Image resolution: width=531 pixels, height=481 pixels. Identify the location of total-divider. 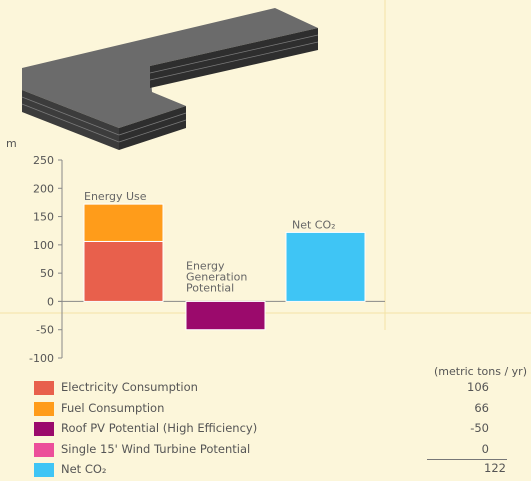
(467, 459).